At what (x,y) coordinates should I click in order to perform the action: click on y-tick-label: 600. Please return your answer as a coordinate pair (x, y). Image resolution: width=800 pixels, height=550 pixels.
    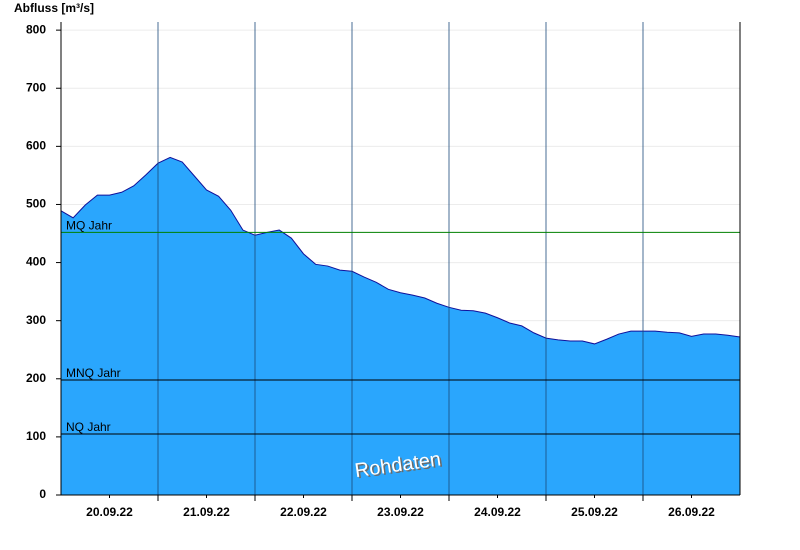
    Looking at the image, I should click on (36, 146).